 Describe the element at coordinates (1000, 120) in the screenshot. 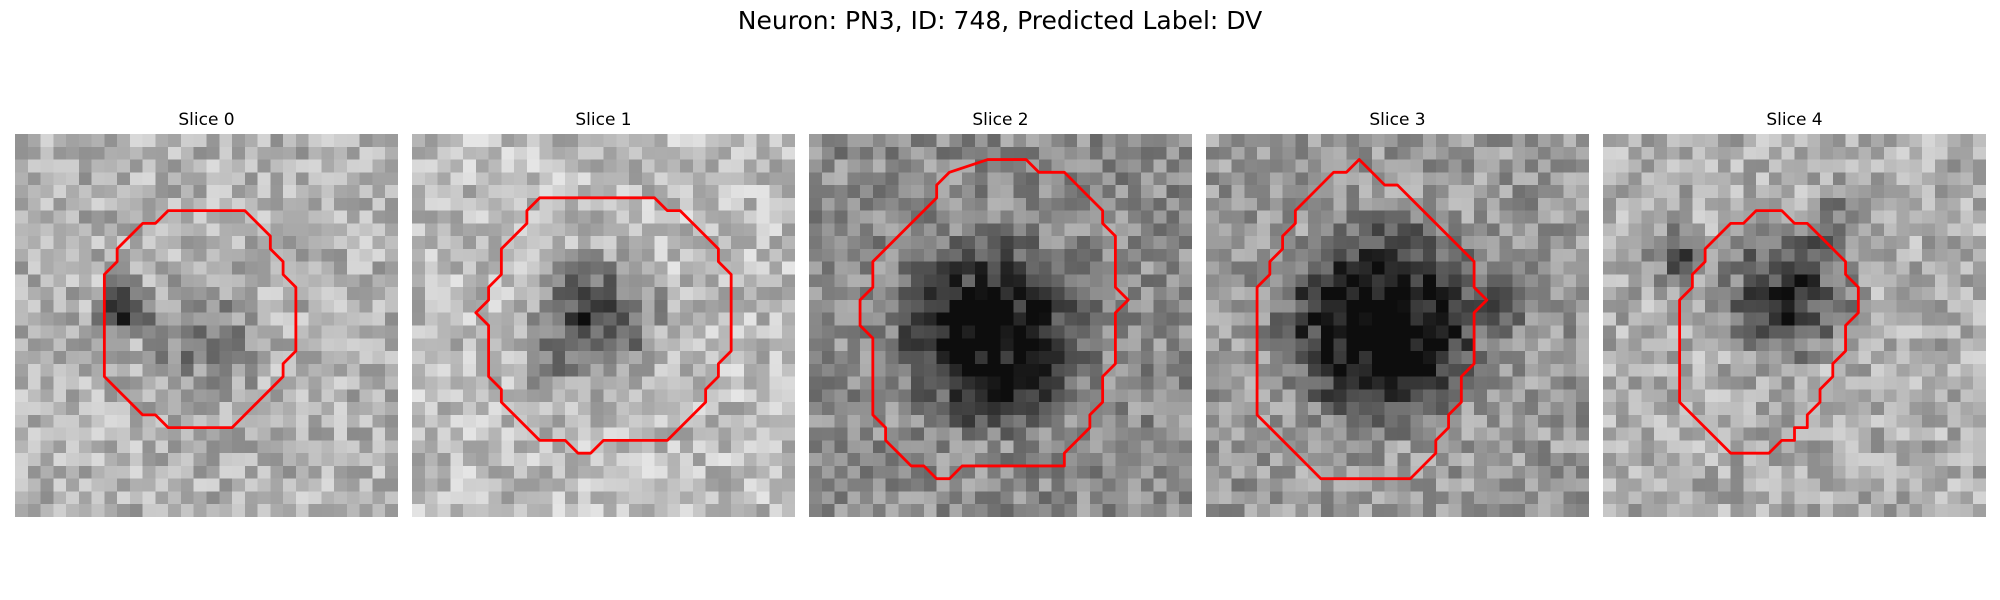

I see `slice-title: Slice 2` at that location.